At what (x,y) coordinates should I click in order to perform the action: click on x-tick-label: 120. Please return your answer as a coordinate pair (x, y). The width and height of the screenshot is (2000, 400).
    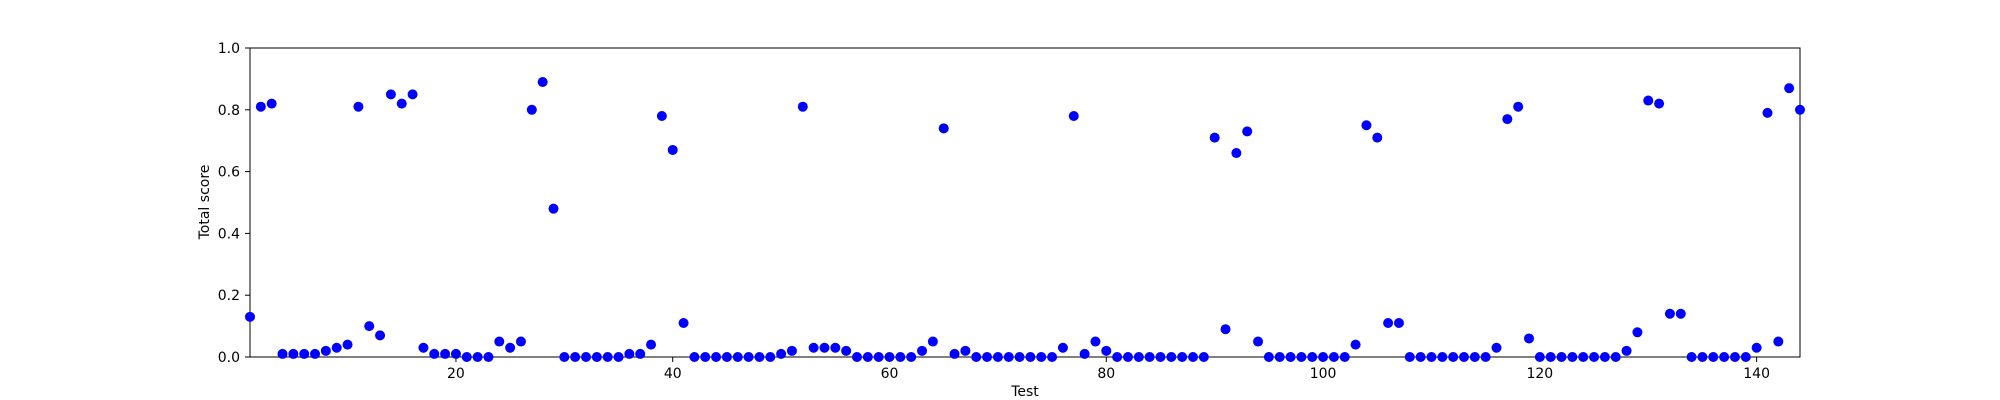
    Looking at the image, I should click on (1539, 374).